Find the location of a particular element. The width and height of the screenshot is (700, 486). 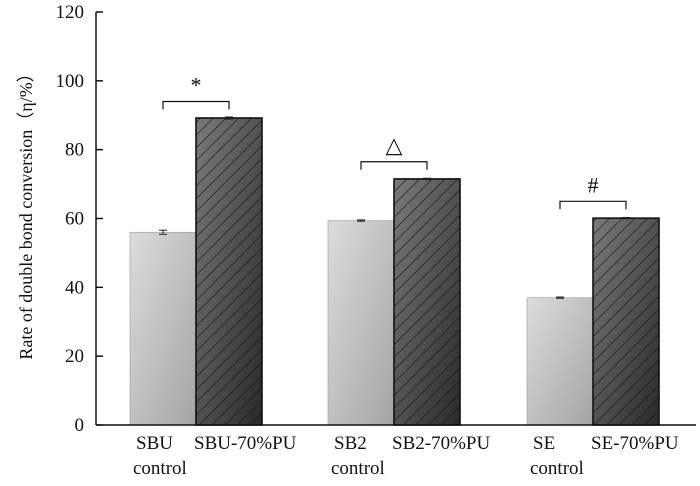

category-label: SB2-70%PU is located at coordinates (441, 443).